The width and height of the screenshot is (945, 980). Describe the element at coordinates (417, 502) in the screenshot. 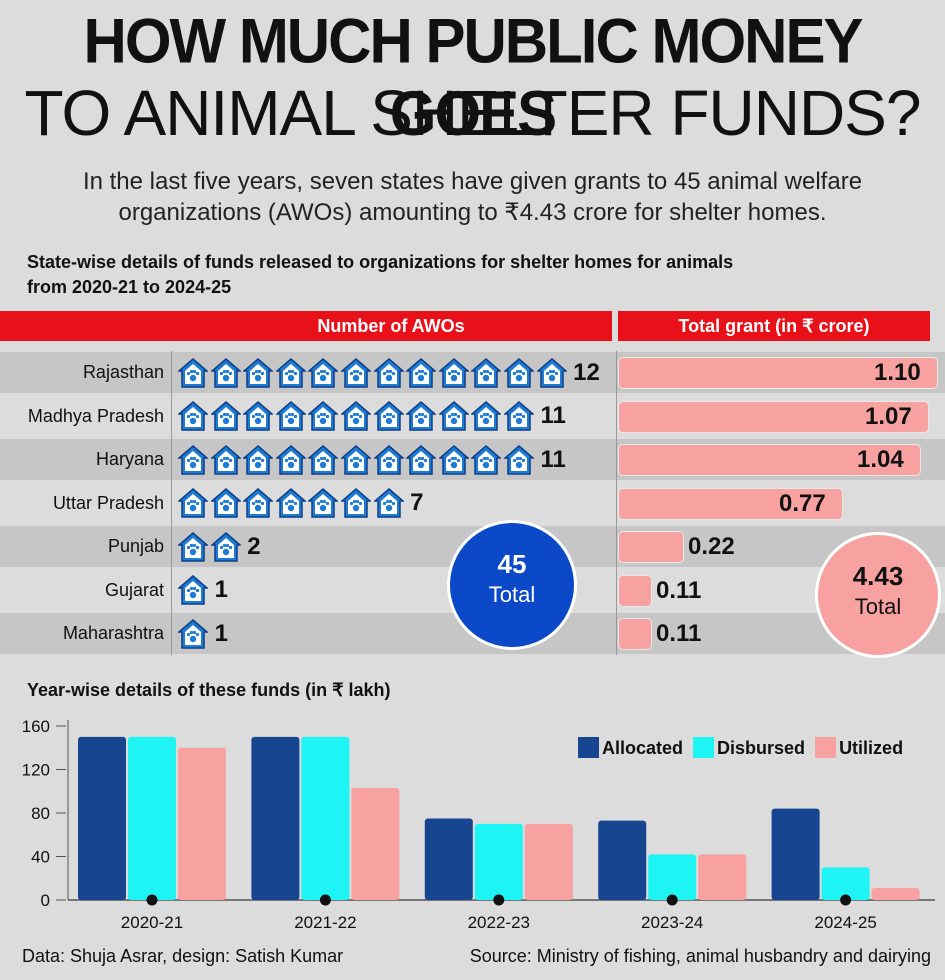

I see `awo-count: 7` at that location.